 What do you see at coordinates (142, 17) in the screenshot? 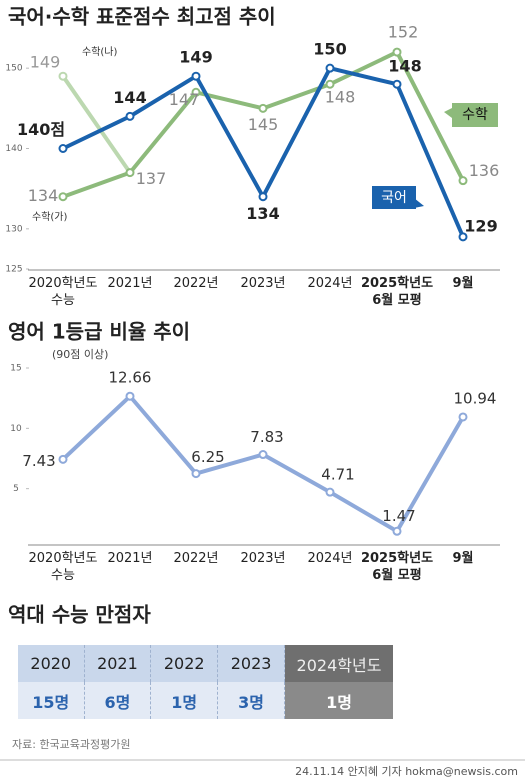
I see `chart-title: 국어·수학 표준점수 최고점 추이` at bounding box center [142, 17].